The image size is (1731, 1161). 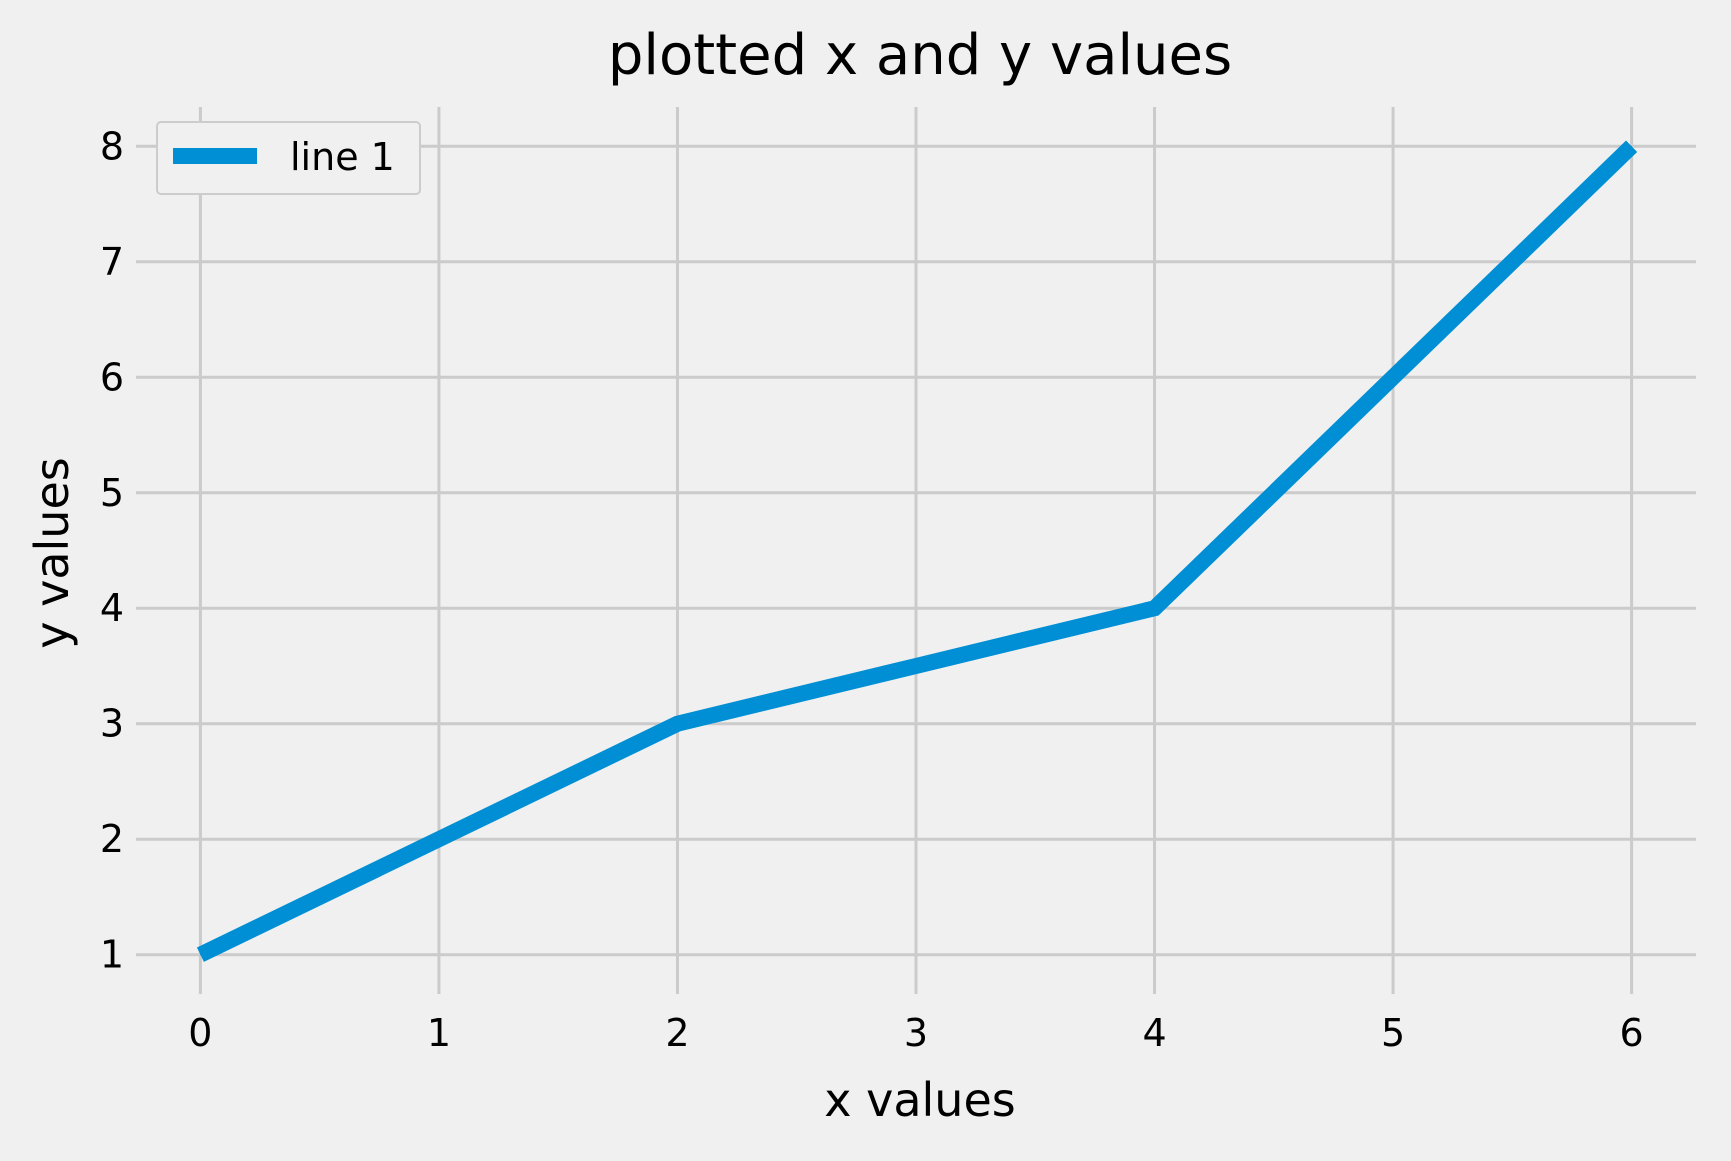 What do you see at coordinates (112, 493) in the screenshot?
I see `y-tick-label: 5` at bounding box center [112, 493].